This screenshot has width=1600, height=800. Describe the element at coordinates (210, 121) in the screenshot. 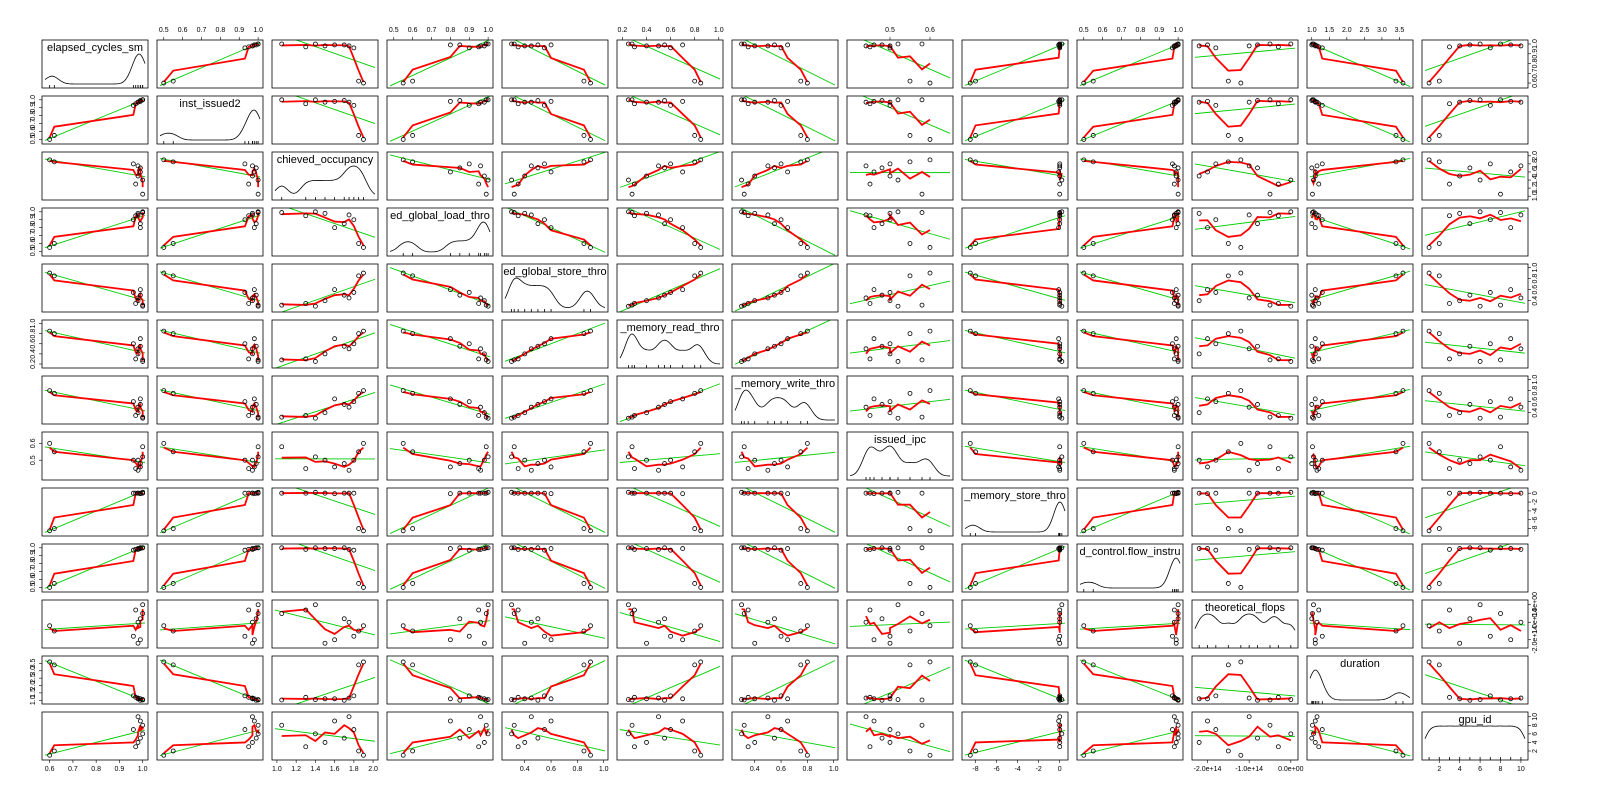

I see `panel: inst_issued2` at that location.